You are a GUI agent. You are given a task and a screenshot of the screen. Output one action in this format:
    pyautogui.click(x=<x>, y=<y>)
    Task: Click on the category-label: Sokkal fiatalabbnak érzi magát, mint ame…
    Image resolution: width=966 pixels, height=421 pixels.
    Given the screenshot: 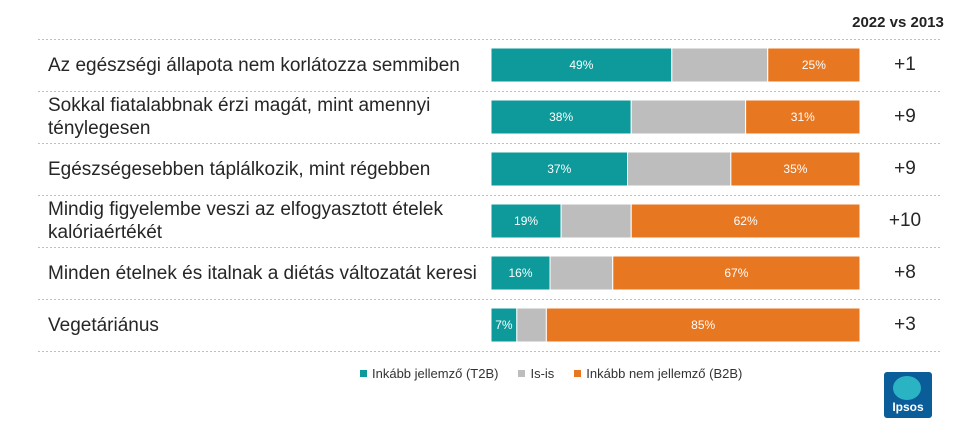 What is the action you would take?
    pyautogui.click(x=239, y=117)
    